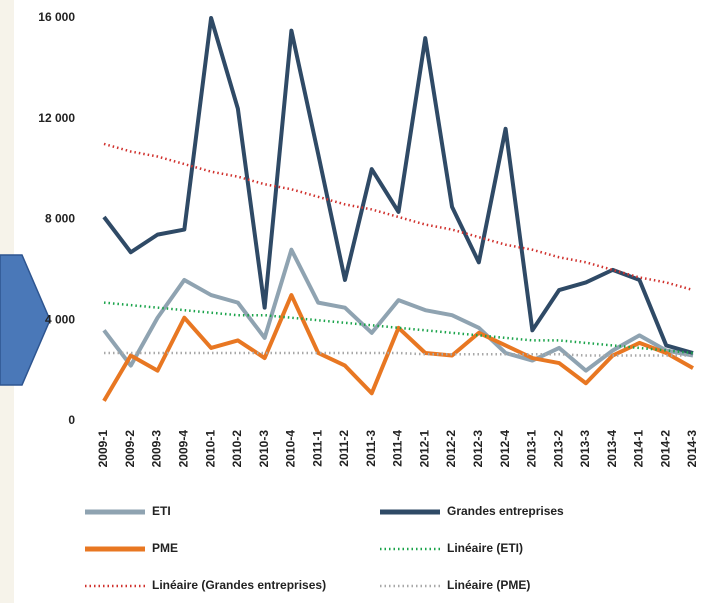 The height and width of the screenshot is (608, 721). Describe the element at coordinates (424, 449) in the screenshot. I see `x-tick-label: 2012-1` at that location.